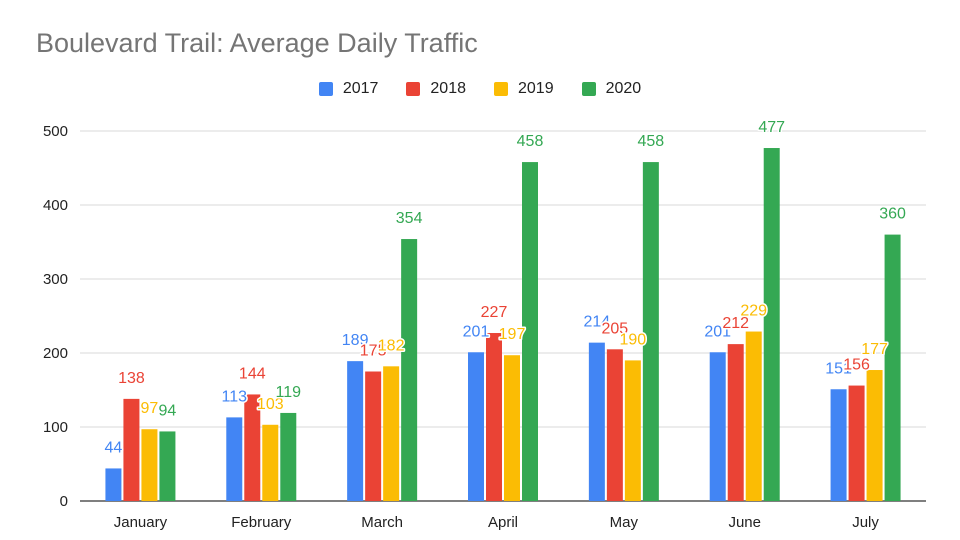 This screenshot has width=960, height=540. I want to click on bar-2018-february, so click(252, 447).